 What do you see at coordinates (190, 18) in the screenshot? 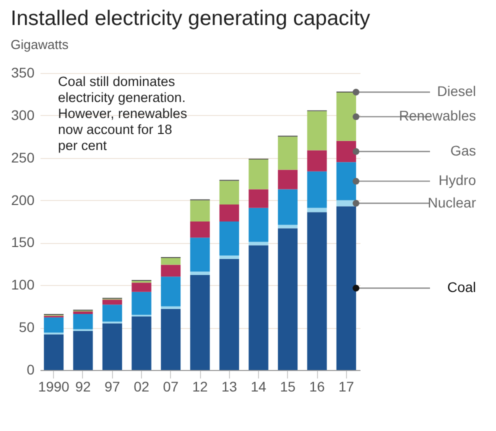
I see `chart-title: Installed electricity generating capacity` at bounding box center [190, 18].